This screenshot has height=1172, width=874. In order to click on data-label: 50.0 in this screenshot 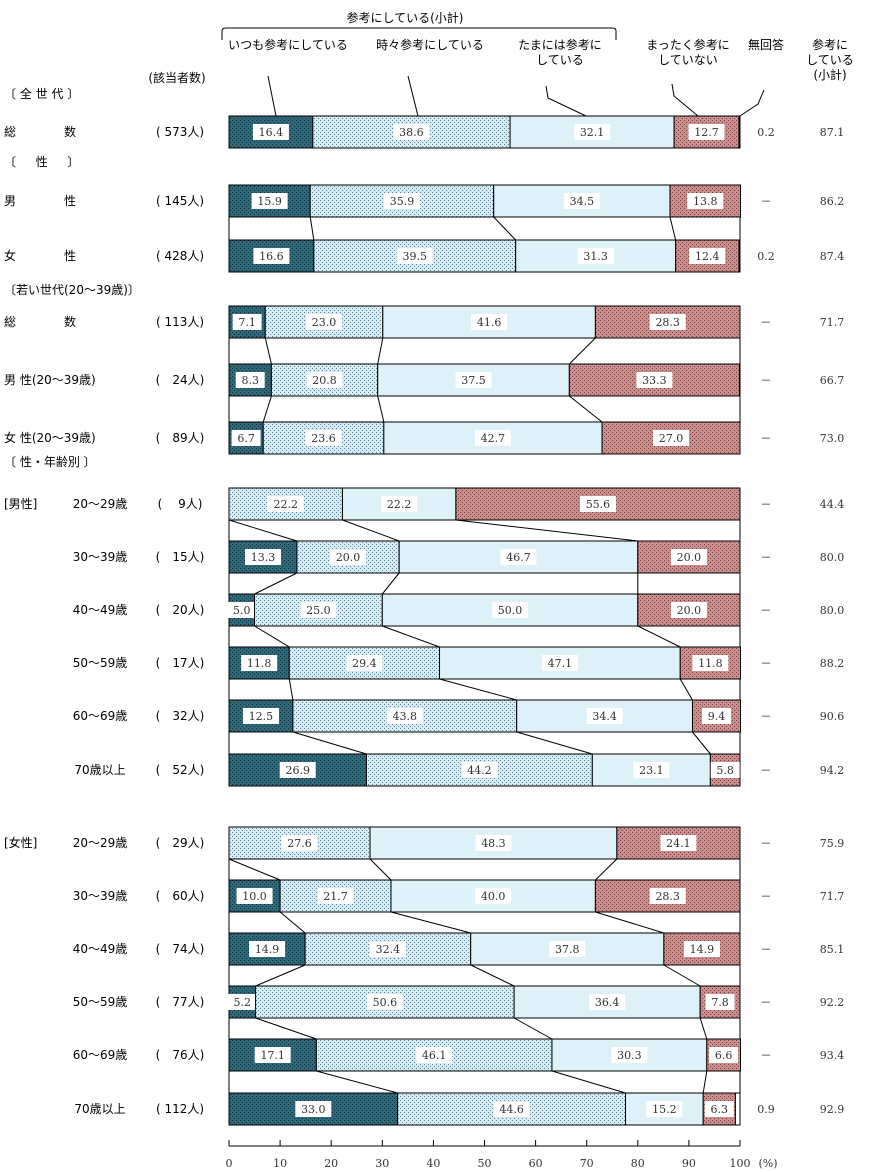, I will do `click(510, 610)`.